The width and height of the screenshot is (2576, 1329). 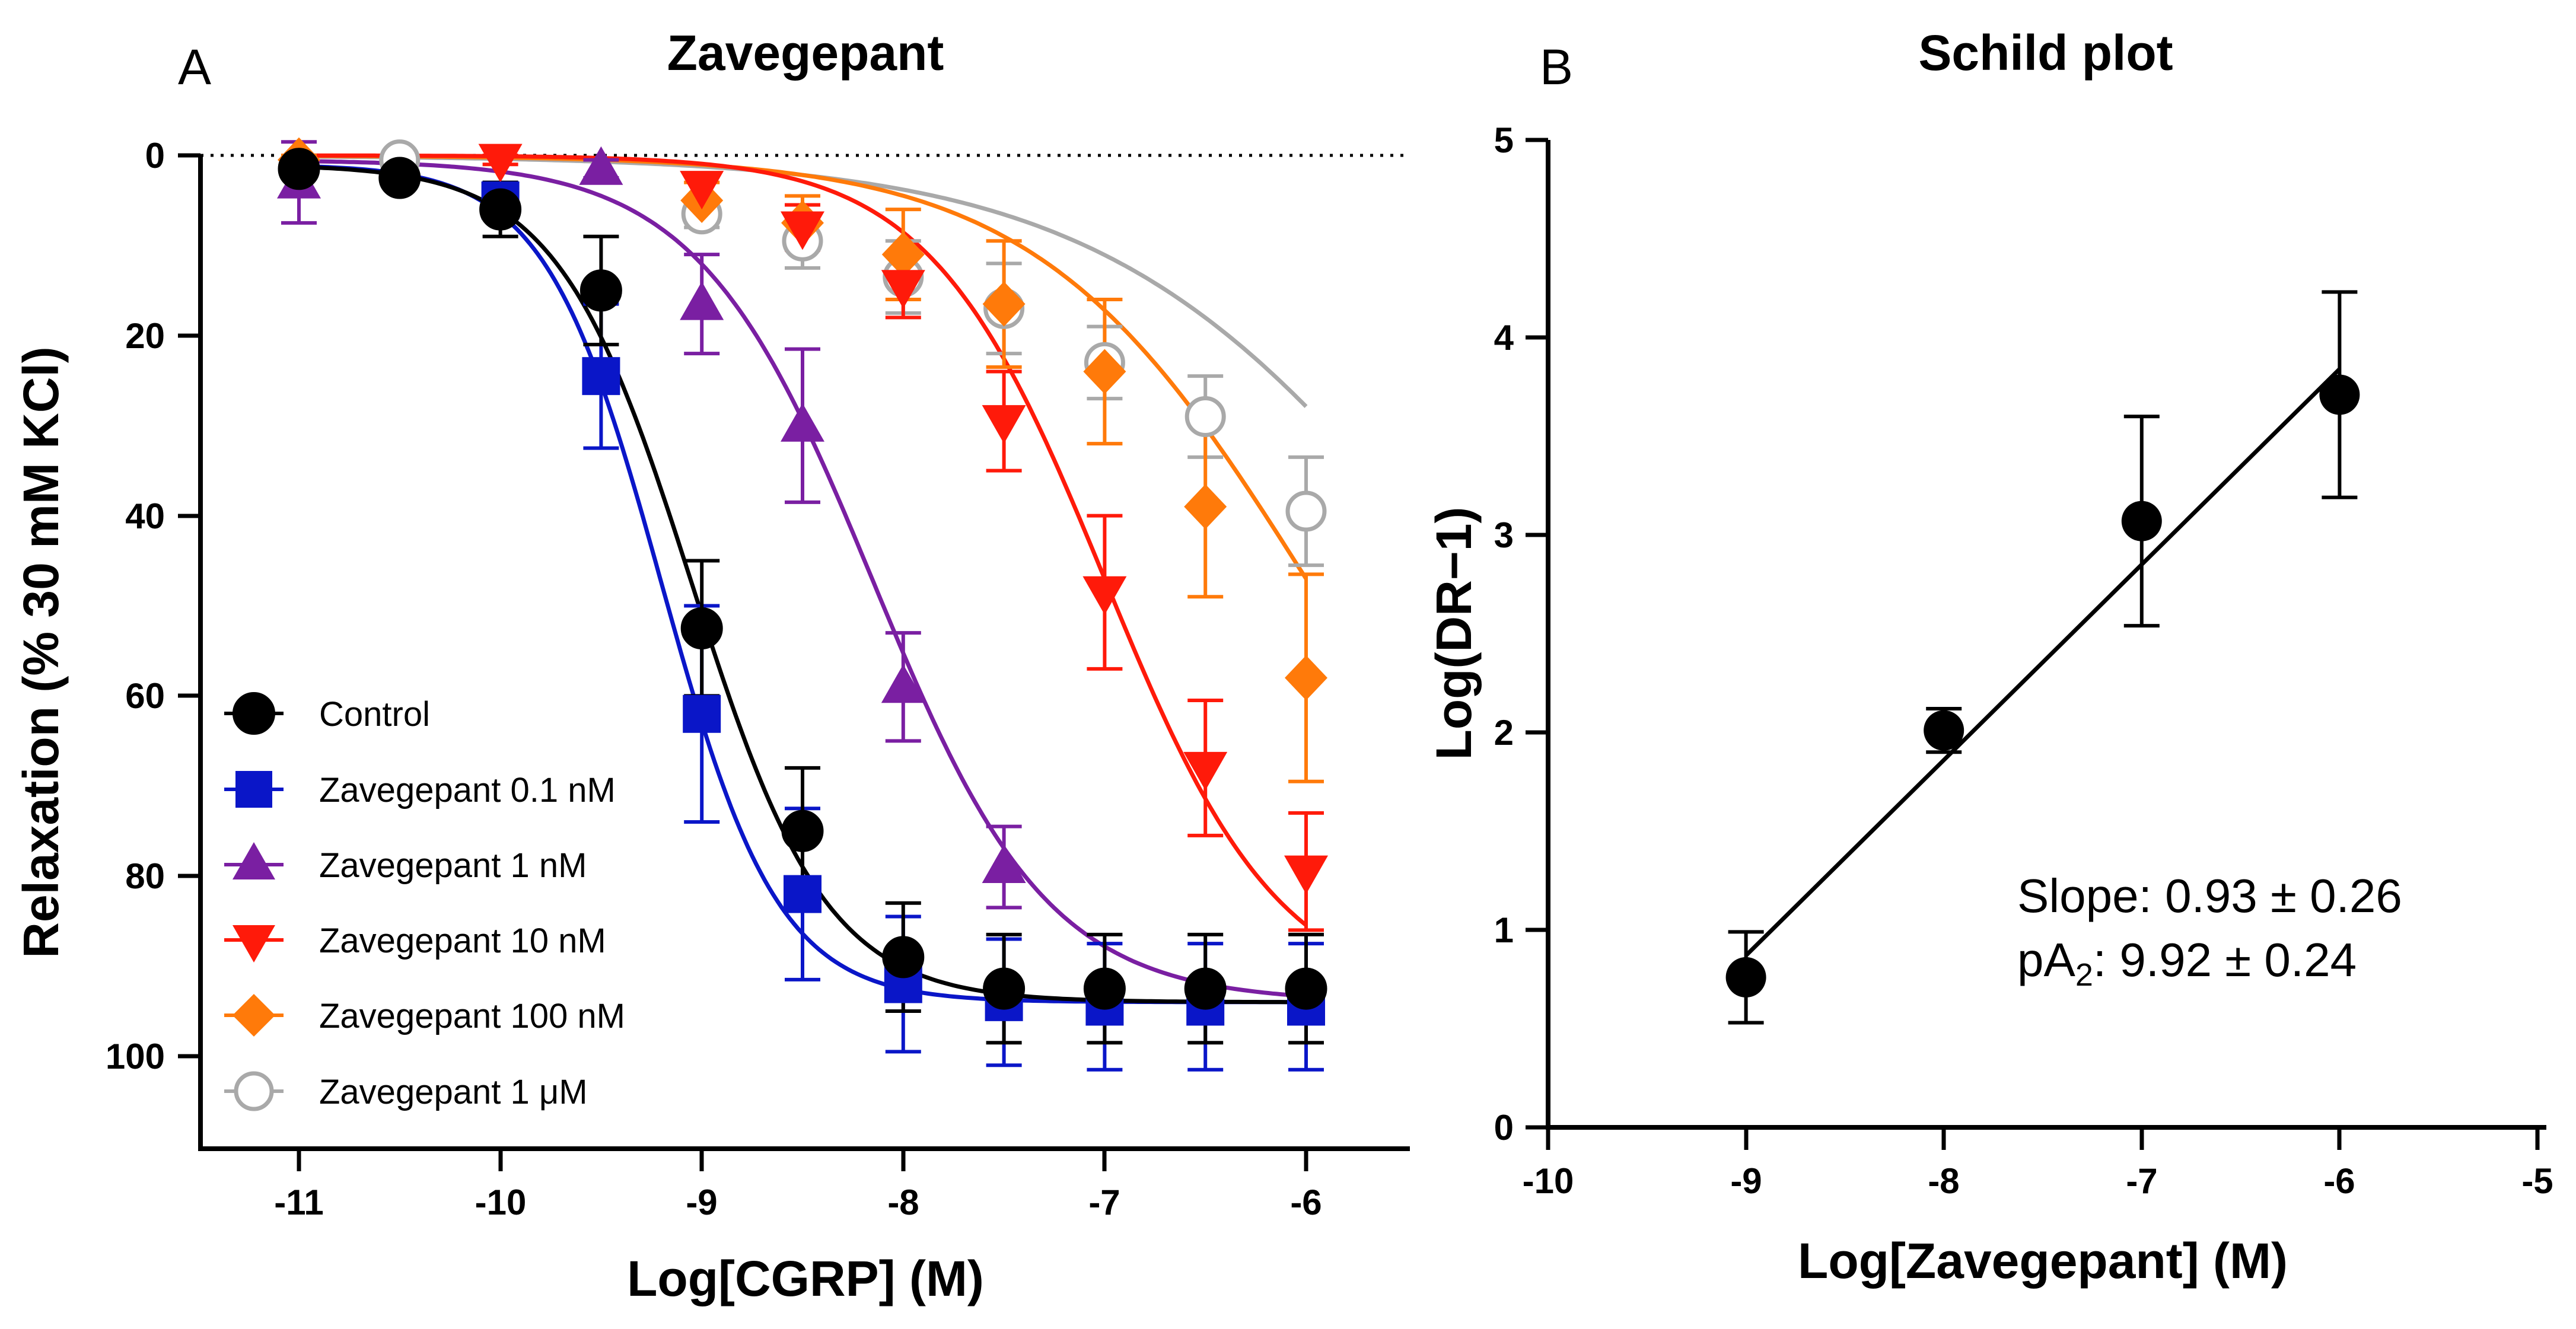 What do you see at coordinates (1548, 1181) in the screenshot?
I see `x-tick-label: -10` at bounding box center [1548, 1181].